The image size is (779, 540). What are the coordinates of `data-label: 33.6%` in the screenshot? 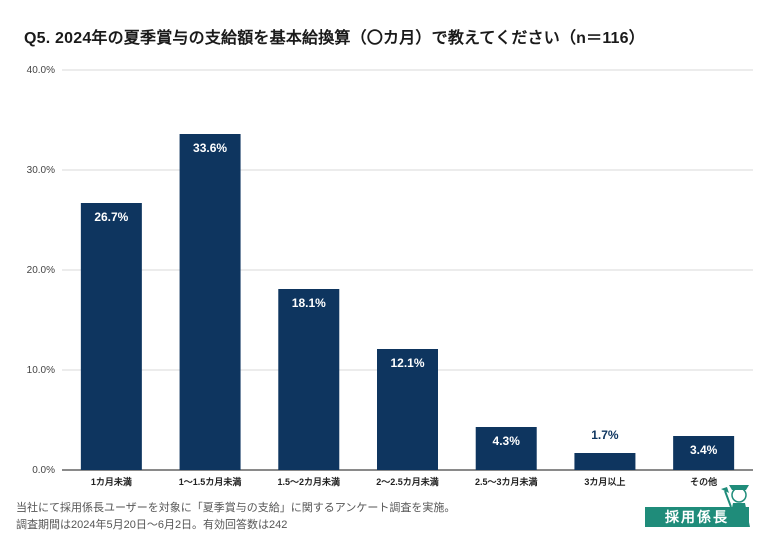 It's located at (210, 148).